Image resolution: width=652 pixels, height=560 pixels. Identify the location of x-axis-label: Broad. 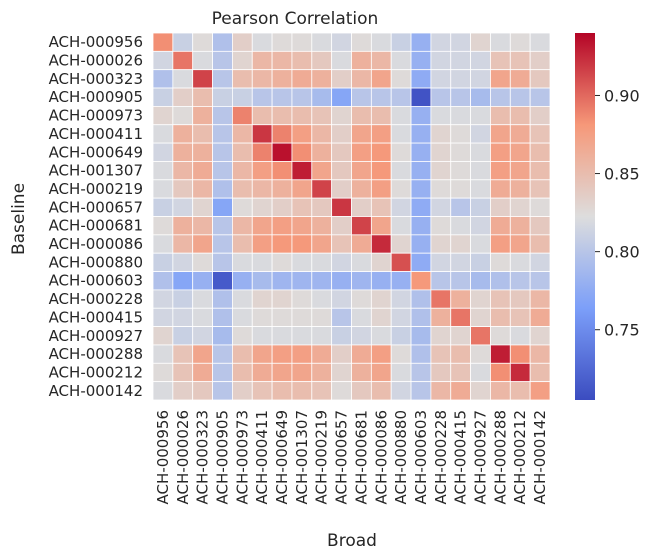
(352, 541).